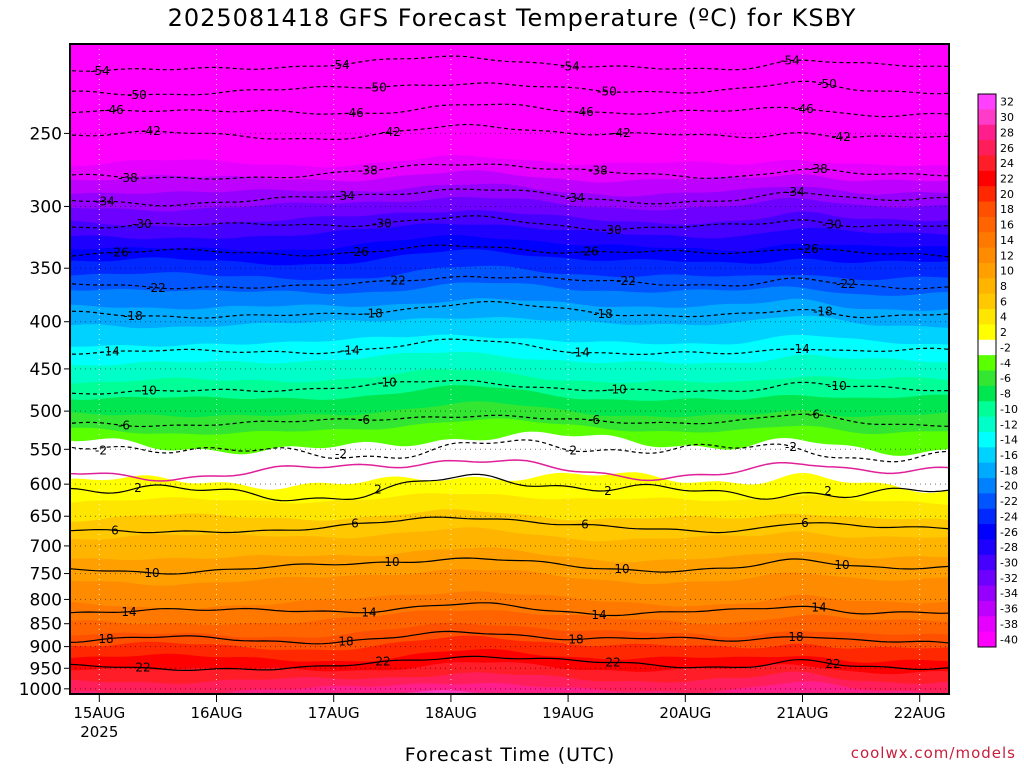  Describe the element at coordinates (1009, 563) in the screenshot. I see `colorbar-label: -30` at that location.